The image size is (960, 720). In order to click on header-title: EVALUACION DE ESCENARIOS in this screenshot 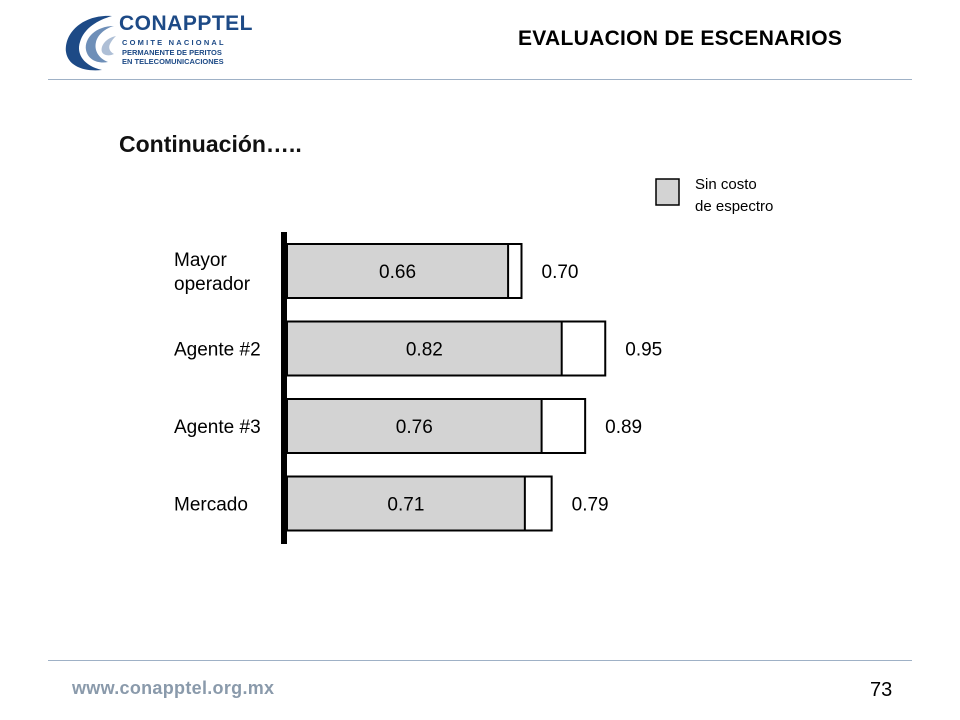, I will do `click(680, 38)`.